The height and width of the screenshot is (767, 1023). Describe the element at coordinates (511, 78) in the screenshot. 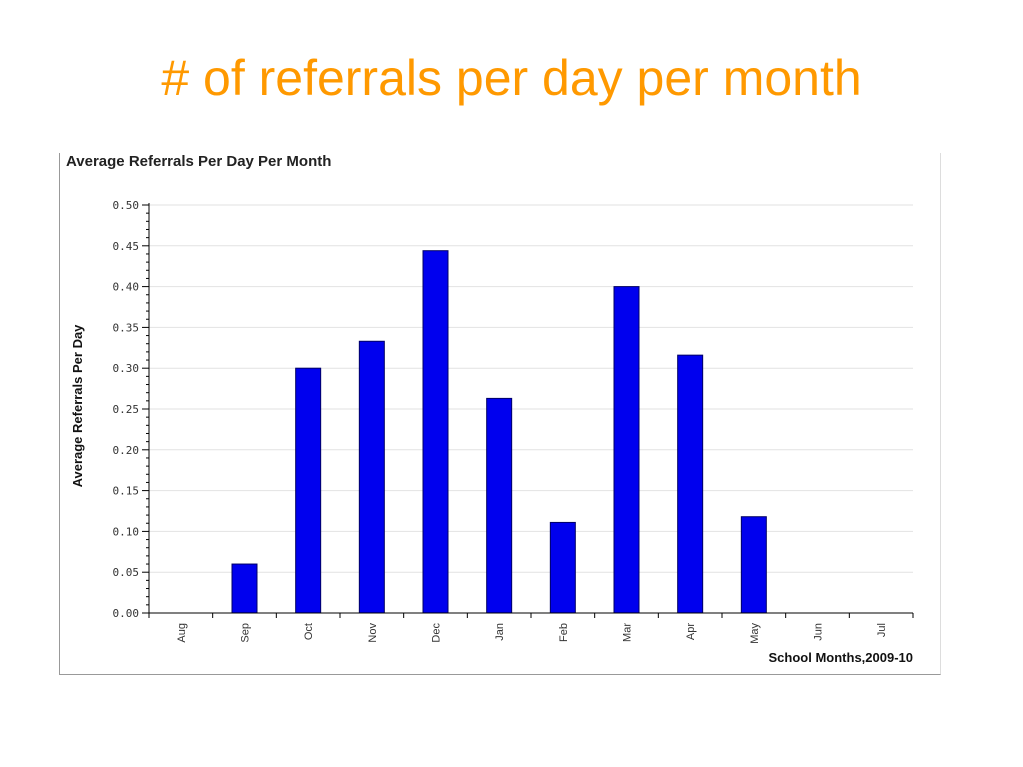

I see `slide-title: # of referrals per day per month` at that location.